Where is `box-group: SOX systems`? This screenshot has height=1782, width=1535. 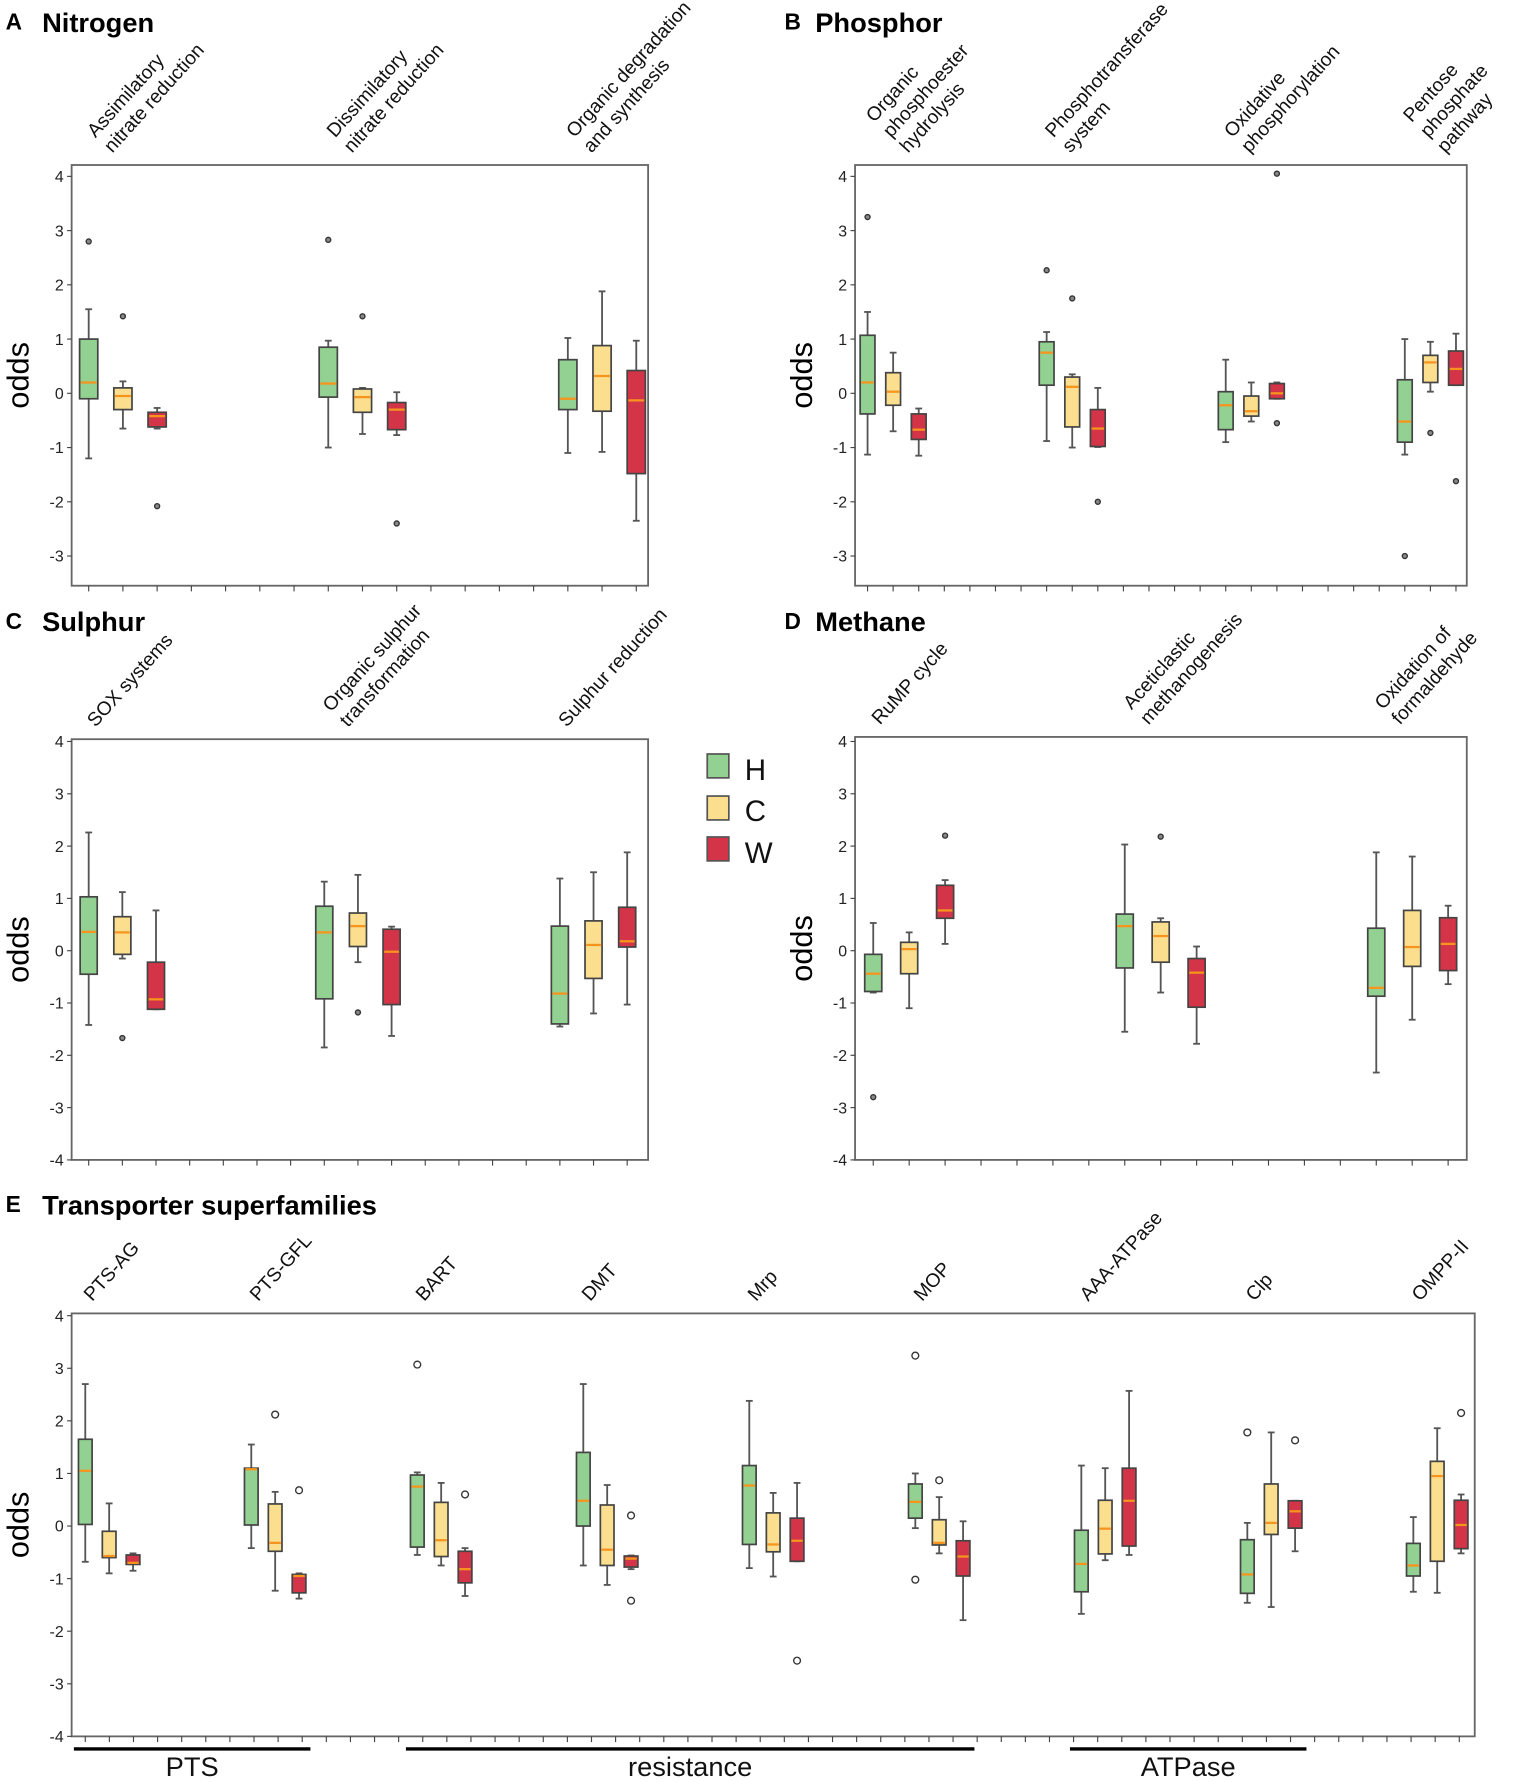
box-group: SOX systems is located at coordinates (128, 836).